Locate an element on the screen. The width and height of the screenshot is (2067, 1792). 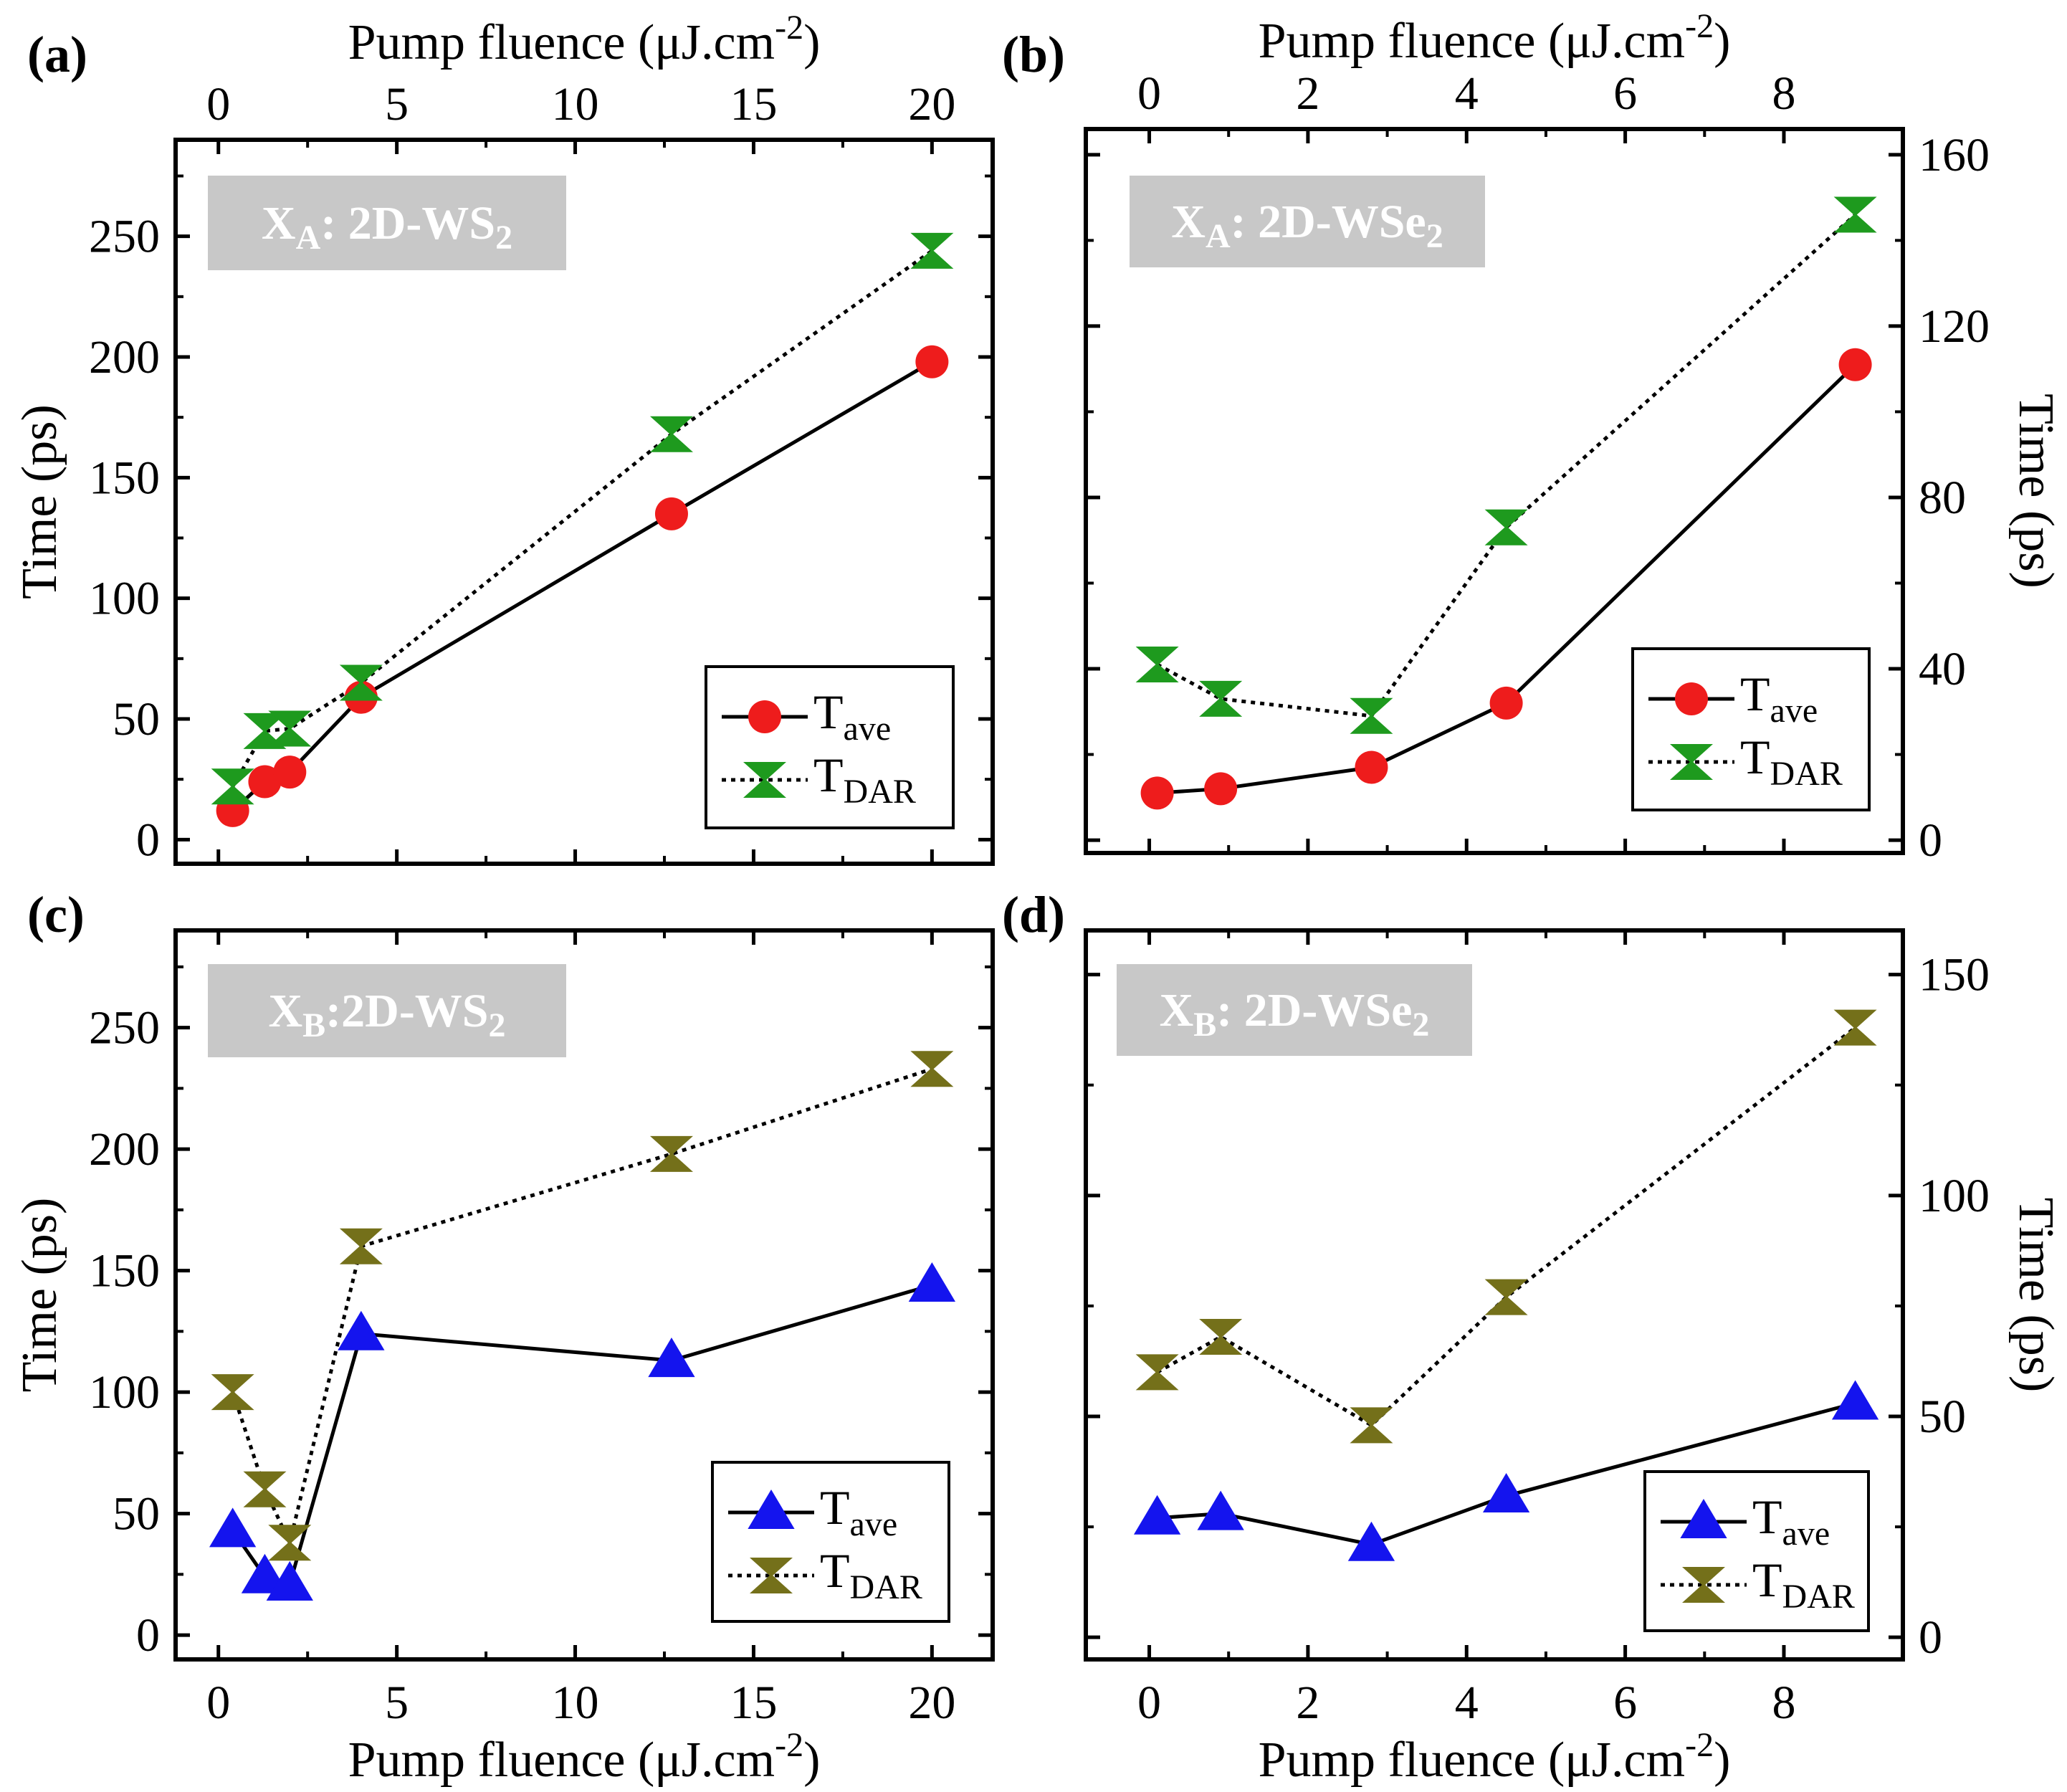
y-tick-label: 80 is located at coordinates (1943, 498).